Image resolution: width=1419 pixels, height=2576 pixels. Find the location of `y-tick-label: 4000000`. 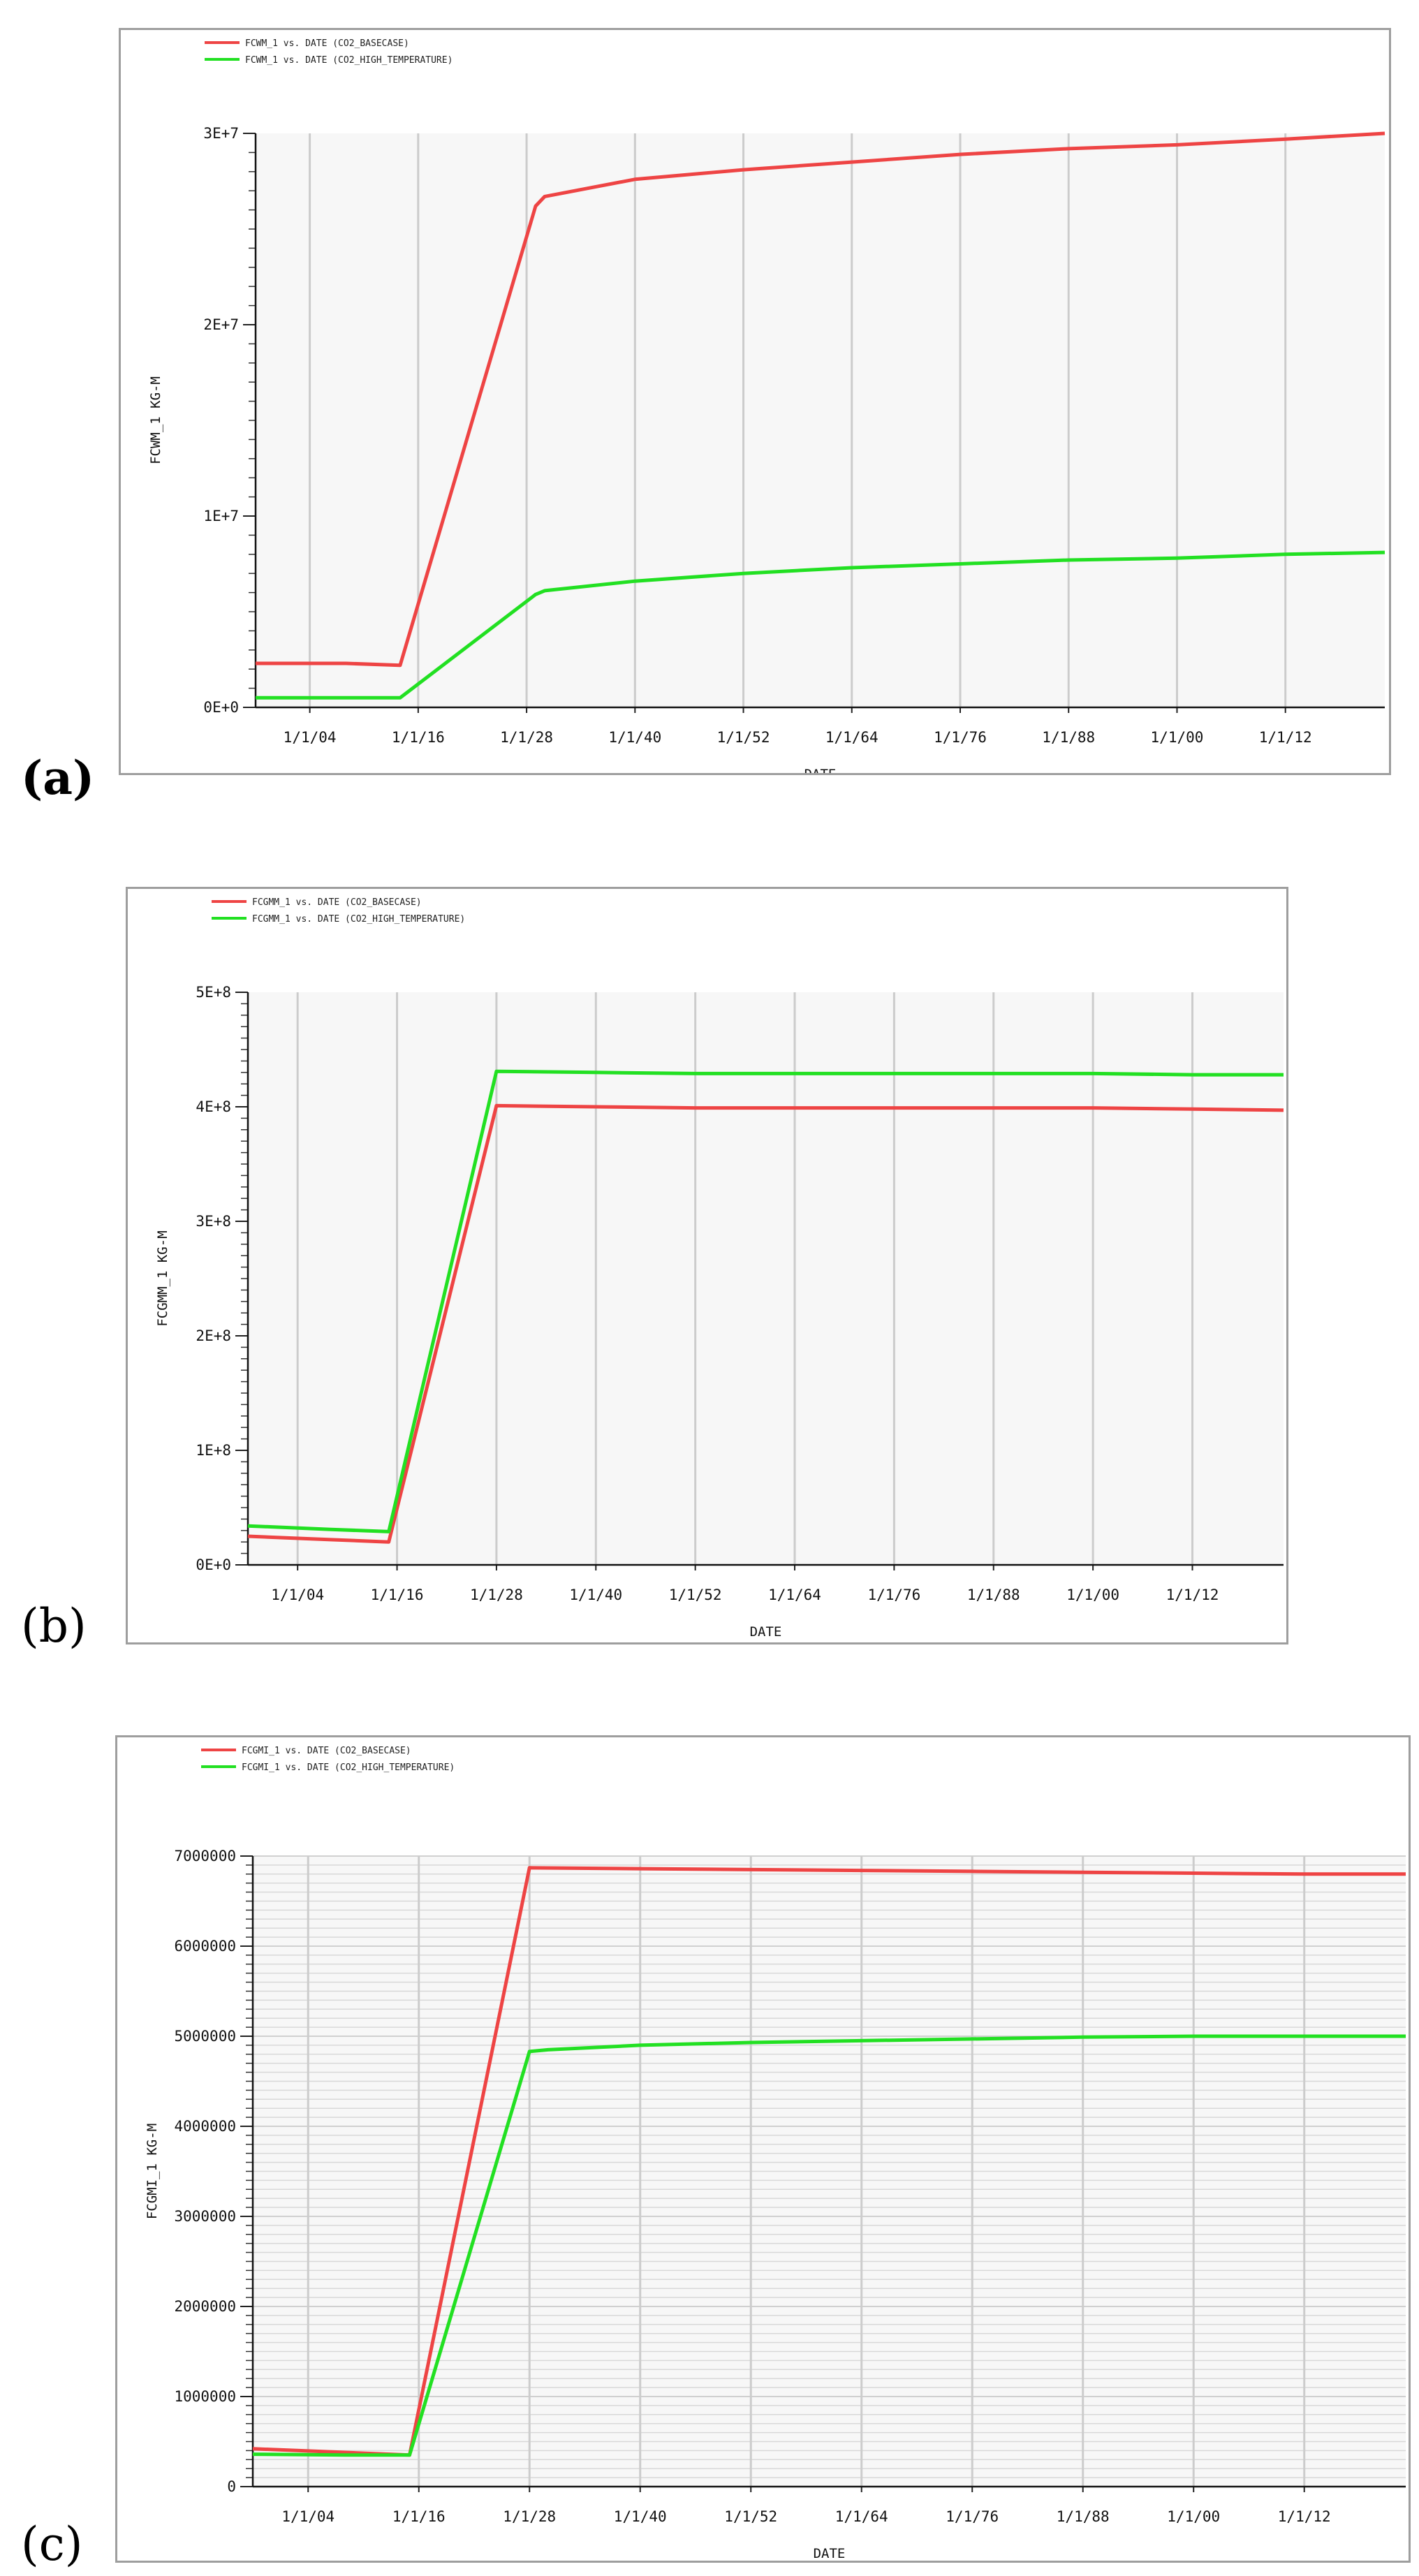

y-tick-label: 4000000 is located at coordinates (205, 2126).